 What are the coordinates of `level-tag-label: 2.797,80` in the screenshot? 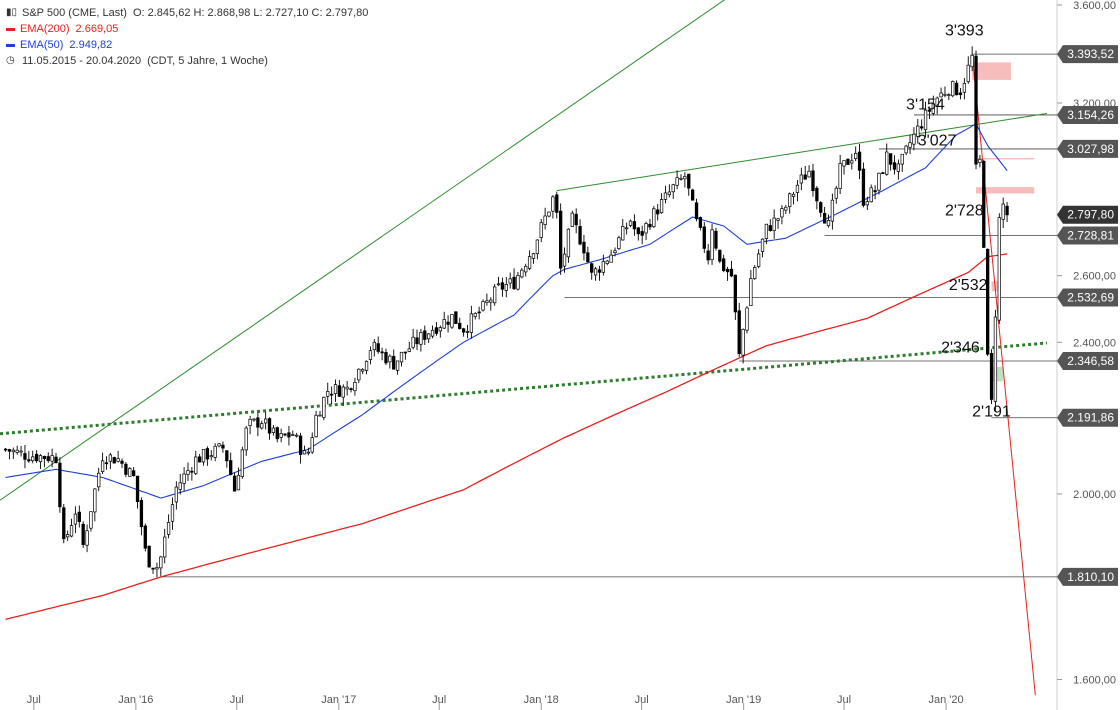 It's located at (1090, 215).